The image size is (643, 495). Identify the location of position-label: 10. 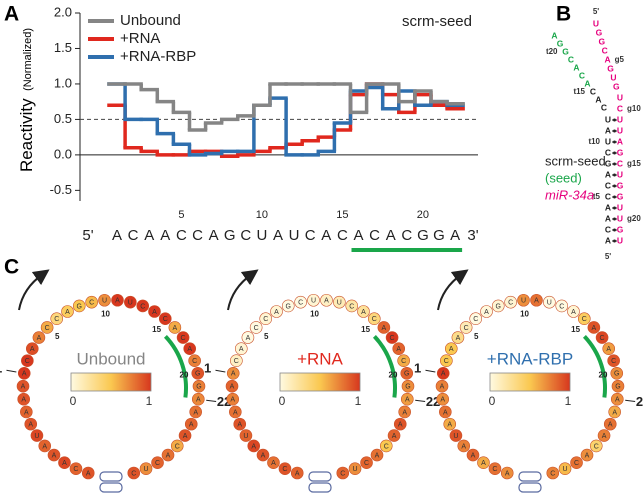
(105, 313).